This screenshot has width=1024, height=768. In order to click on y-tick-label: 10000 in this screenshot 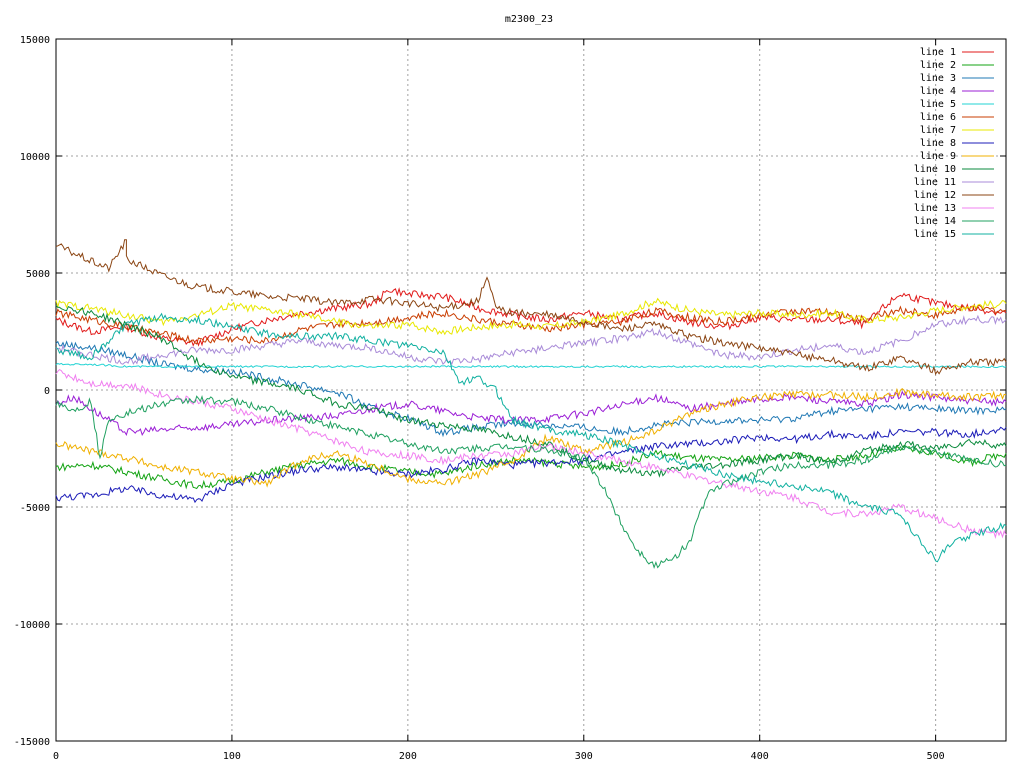, I will do `click(35, 157)`.